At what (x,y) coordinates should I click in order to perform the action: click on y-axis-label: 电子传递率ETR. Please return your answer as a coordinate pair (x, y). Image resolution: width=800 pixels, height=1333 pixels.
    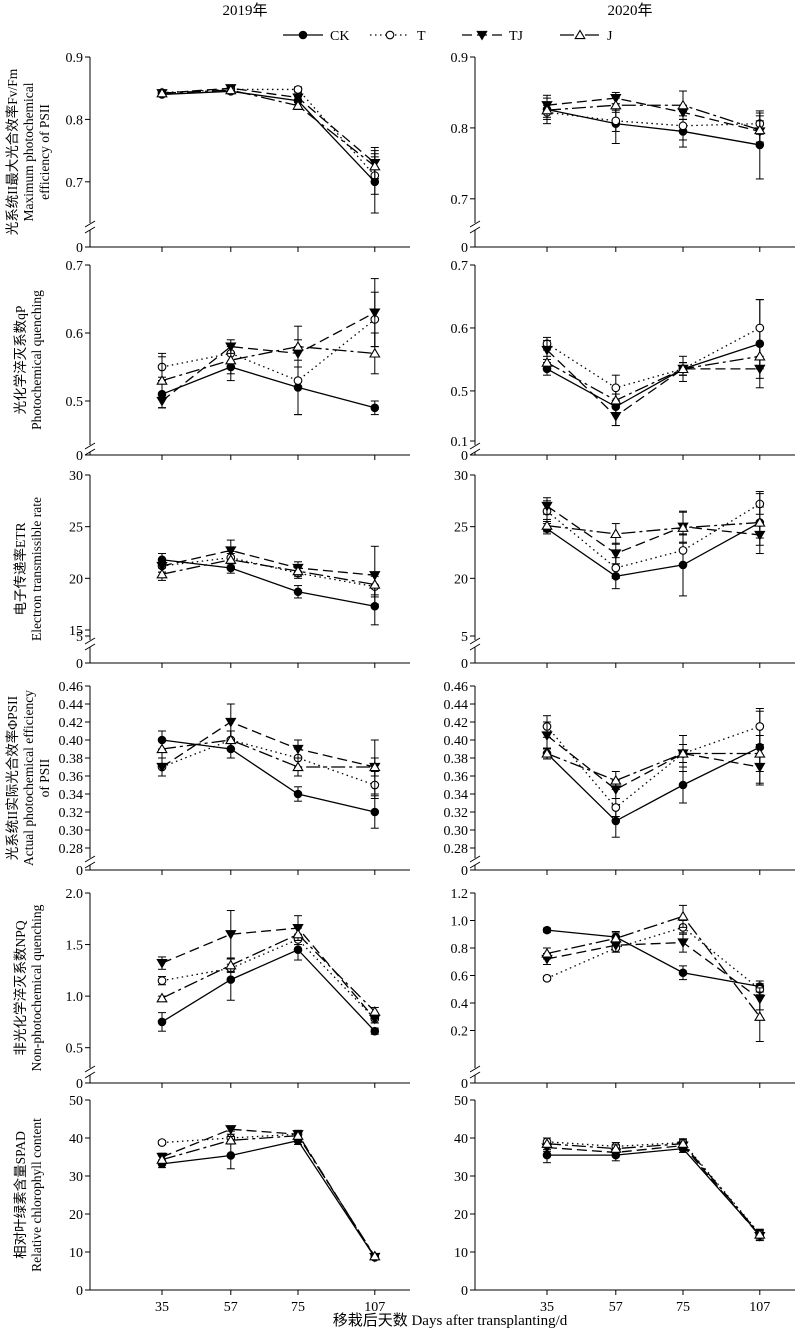
    Looking at the image, I should click on (20, 569).